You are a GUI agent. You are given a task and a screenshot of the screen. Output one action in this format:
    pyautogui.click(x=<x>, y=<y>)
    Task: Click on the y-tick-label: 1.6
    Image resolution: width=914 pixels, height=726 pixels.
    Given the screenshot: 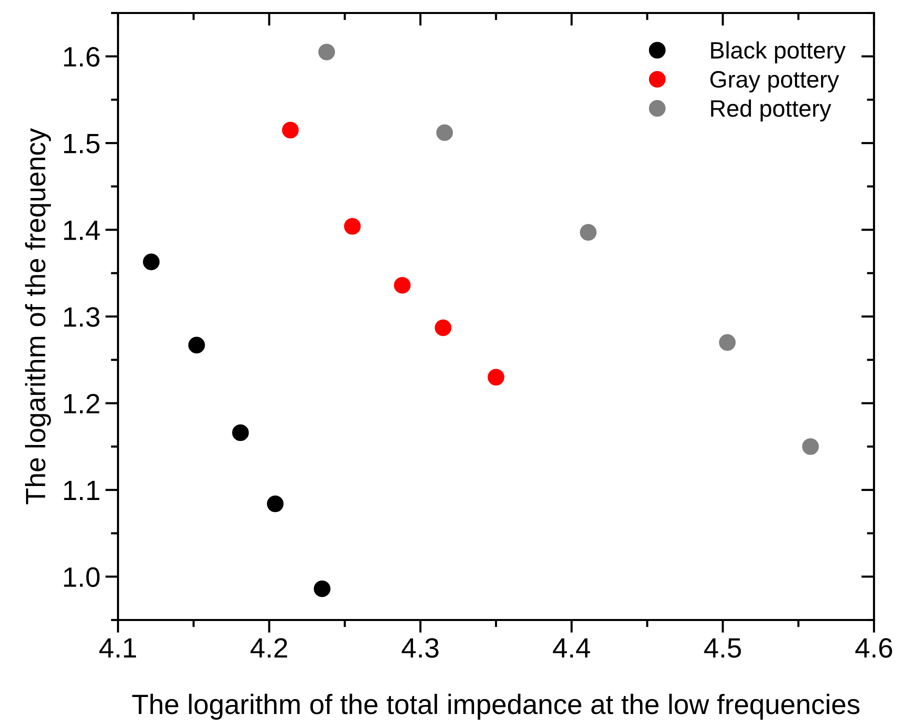 What is the action you would take?
    pyautogui.click(x=82, y=57)
    